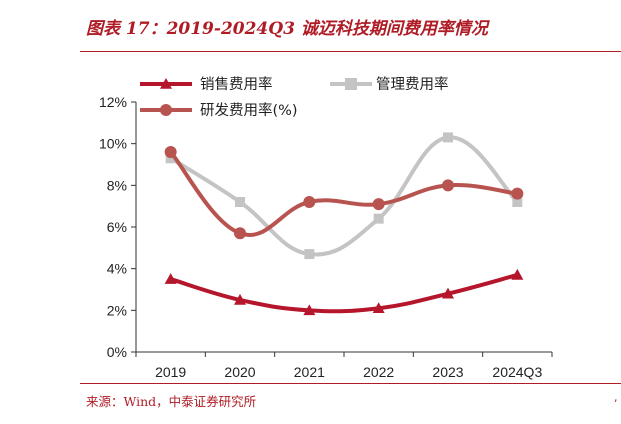 The width and height of the screenshot is (621, 424). I want to click on figure-title: 图表 17：2019-2024Q3 诚迈科技期间费用率情况, so click(287, 29).